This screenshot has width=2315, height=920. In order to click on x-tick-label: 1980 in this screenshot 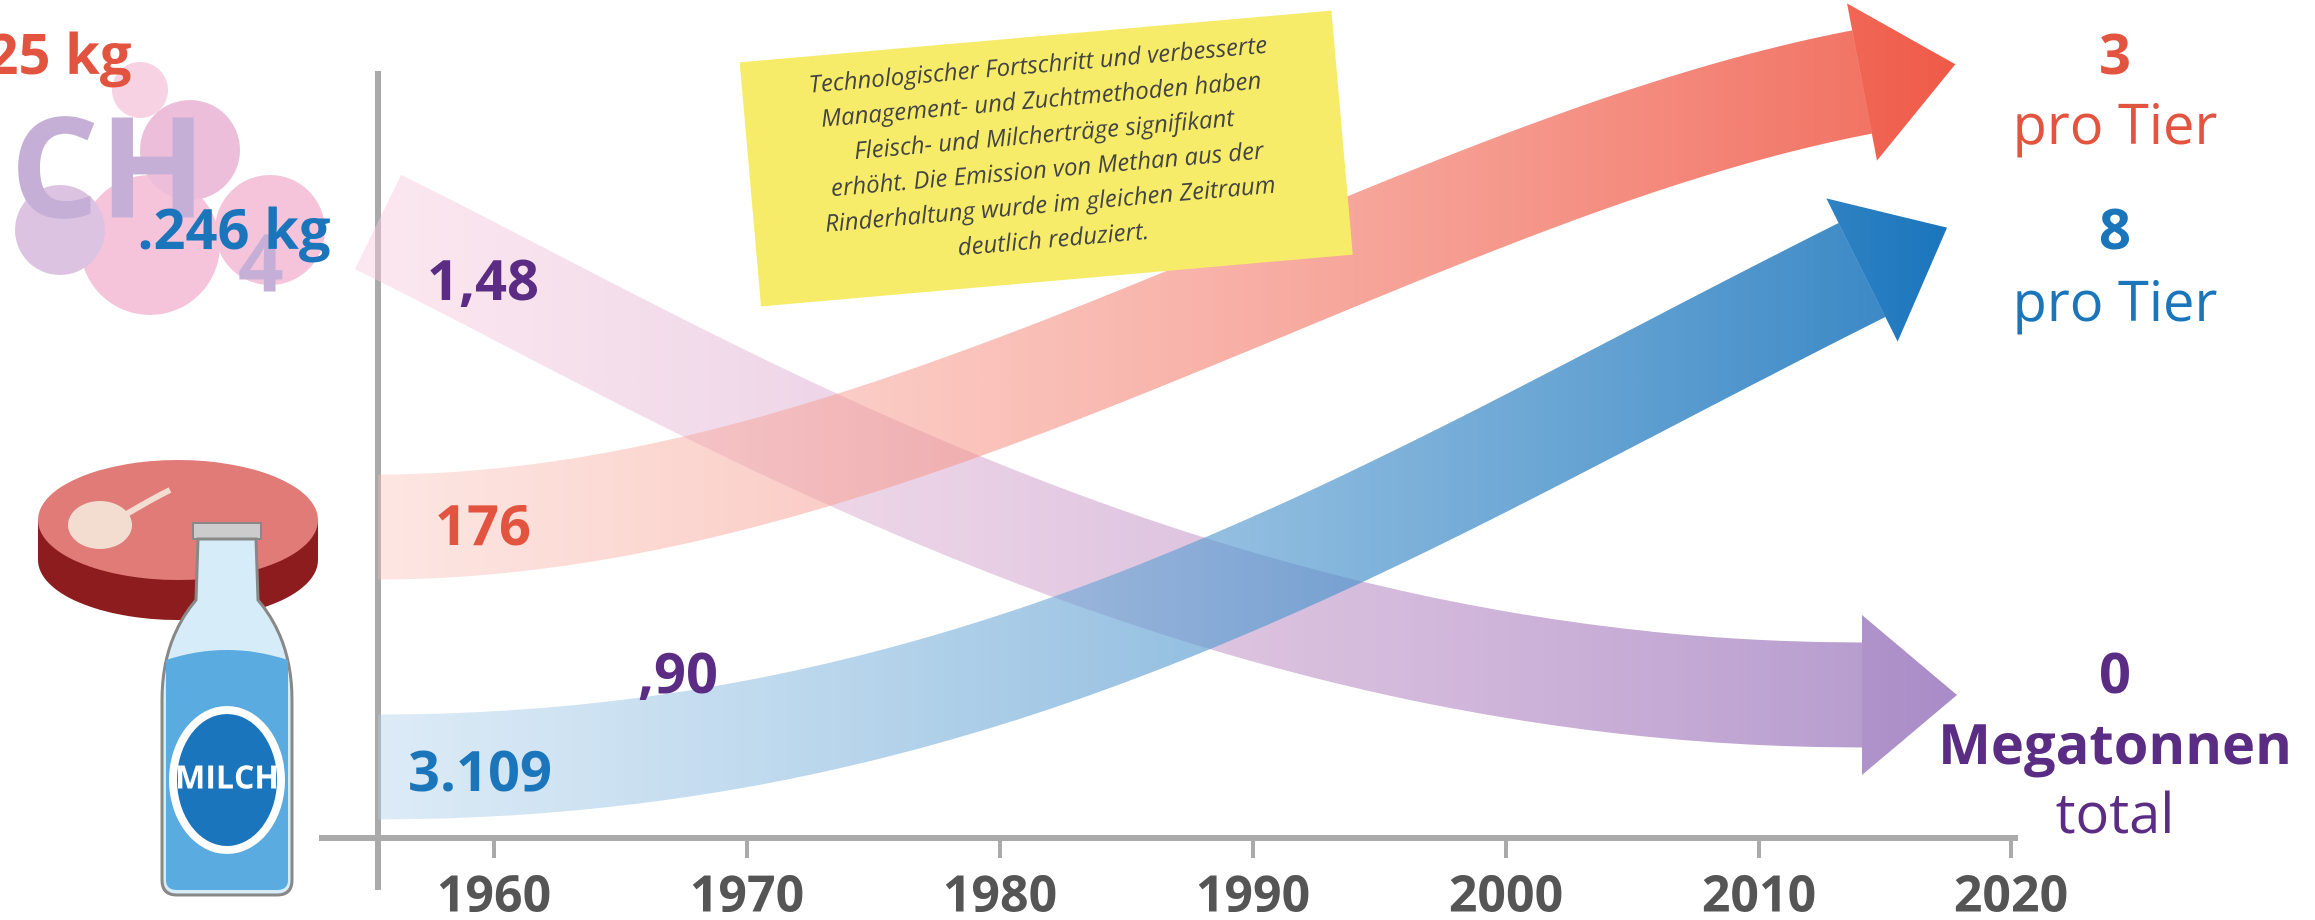, I will do `click(1000, 889)`.